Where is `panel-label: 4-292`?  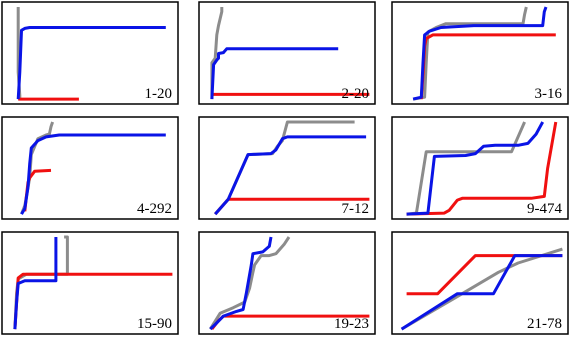 panel-label: 4-292 is located at coordinates (154, 209).